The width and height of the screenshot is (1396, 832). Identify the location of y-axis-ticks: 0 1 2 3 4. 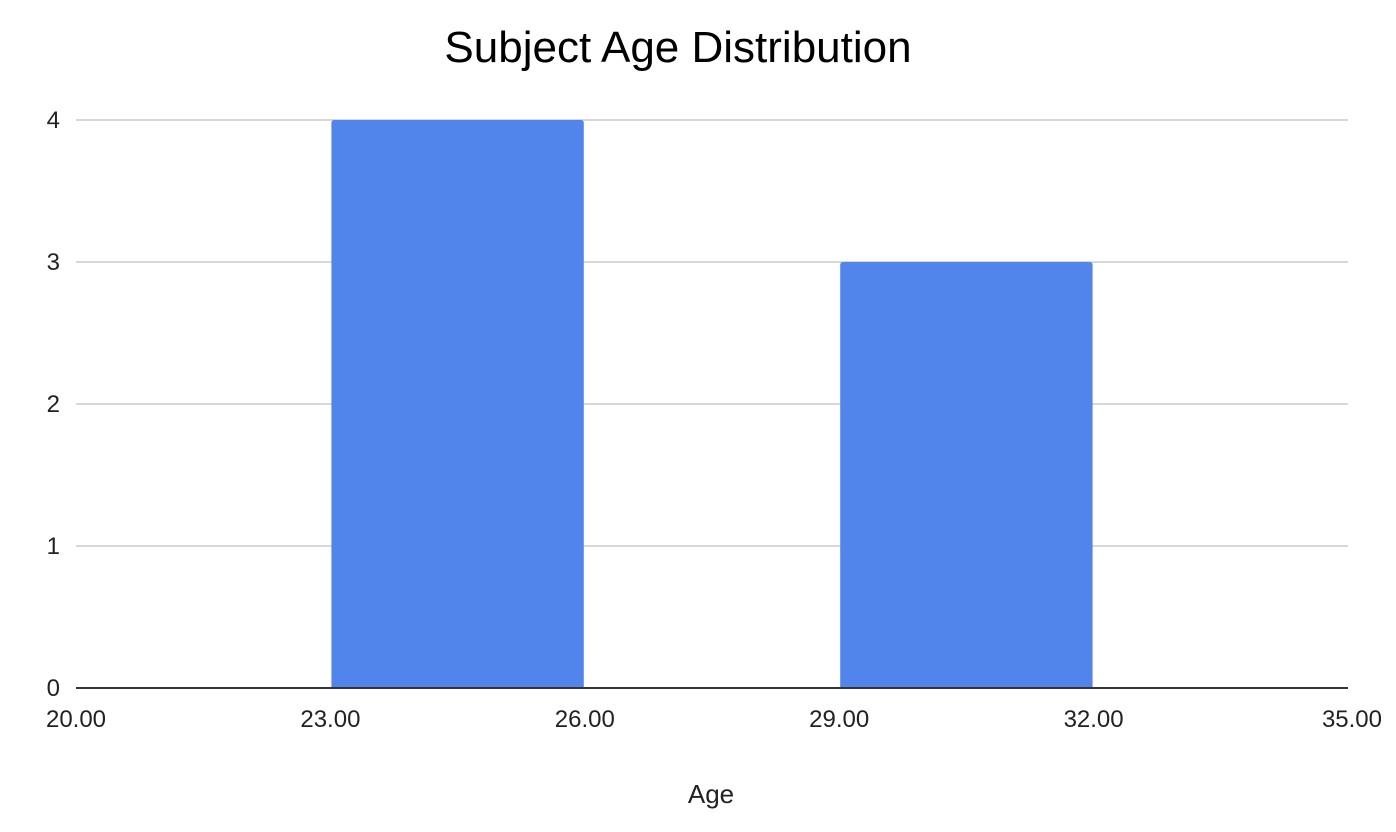
(53, 404).